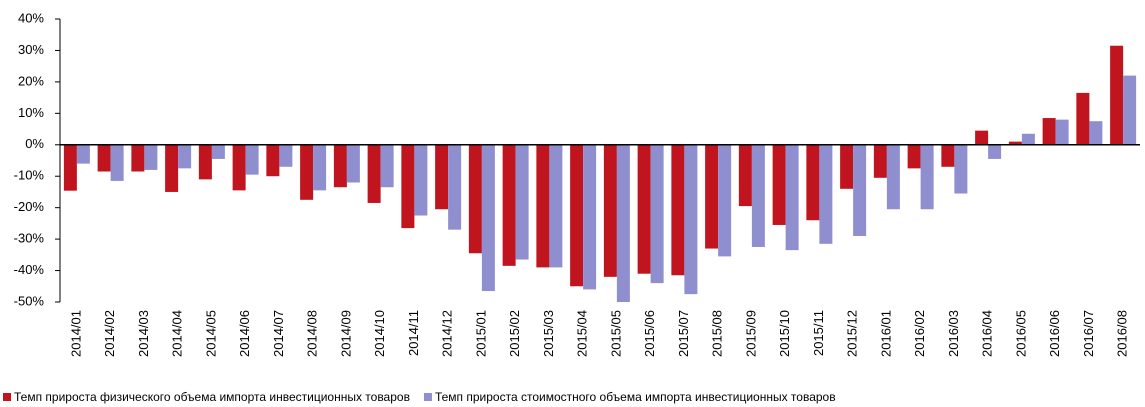 This screenshot has width=1145, height=407. I want to click on x-tick-label: 2014/12, so click(447, 333).